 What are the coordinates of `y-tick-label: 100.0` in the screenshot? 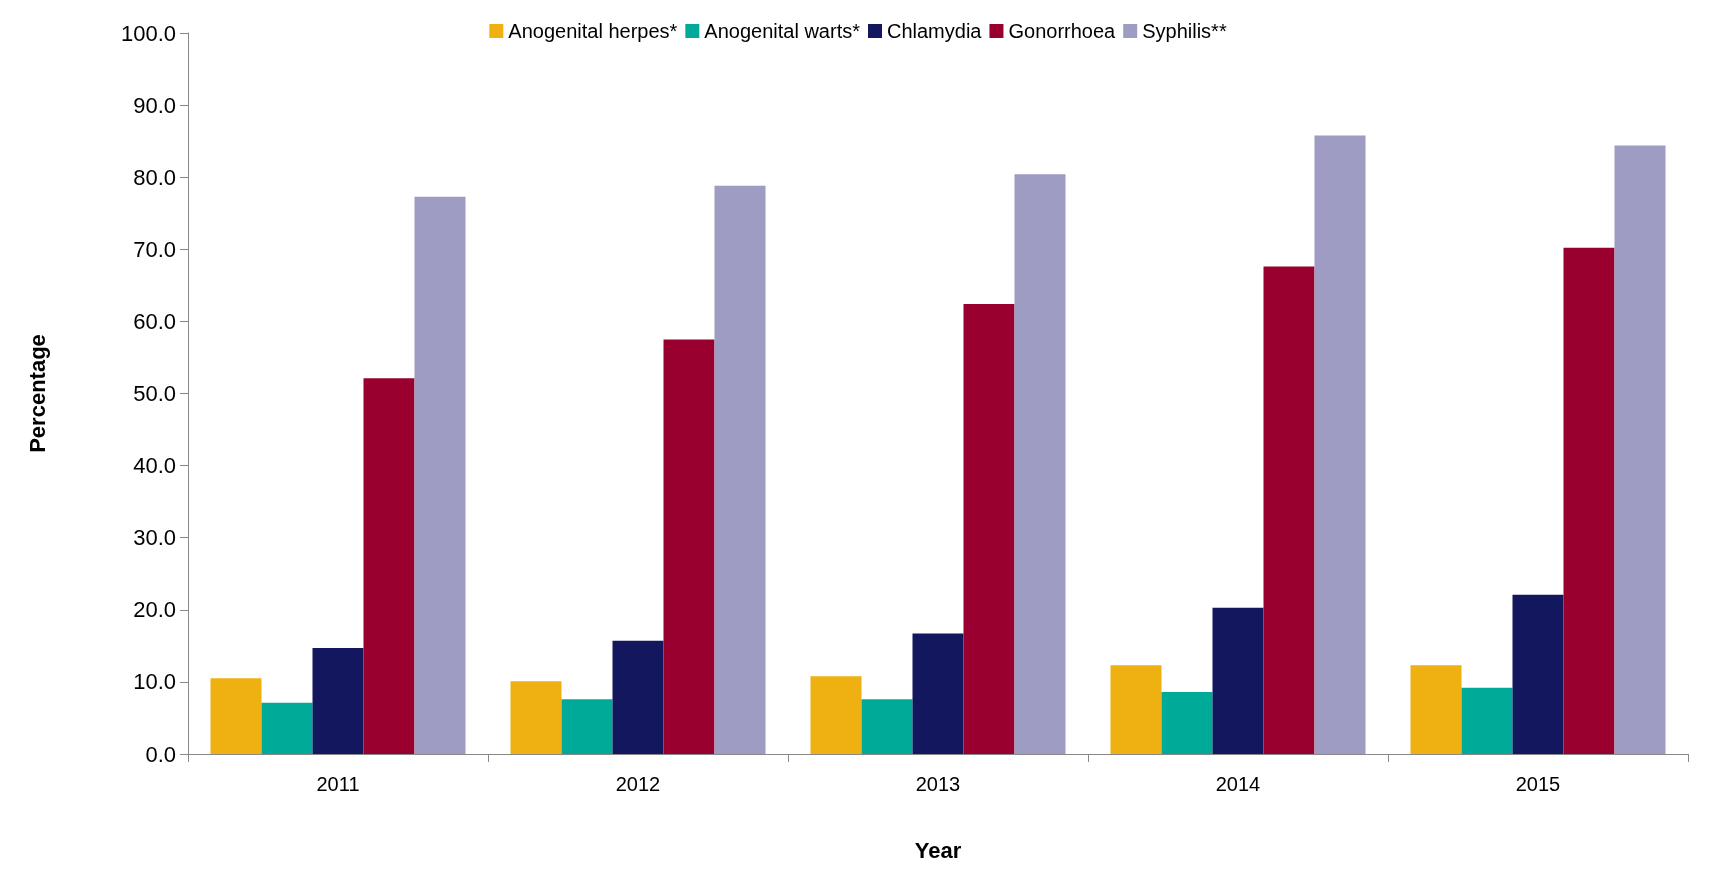 It's located at (148, 33).